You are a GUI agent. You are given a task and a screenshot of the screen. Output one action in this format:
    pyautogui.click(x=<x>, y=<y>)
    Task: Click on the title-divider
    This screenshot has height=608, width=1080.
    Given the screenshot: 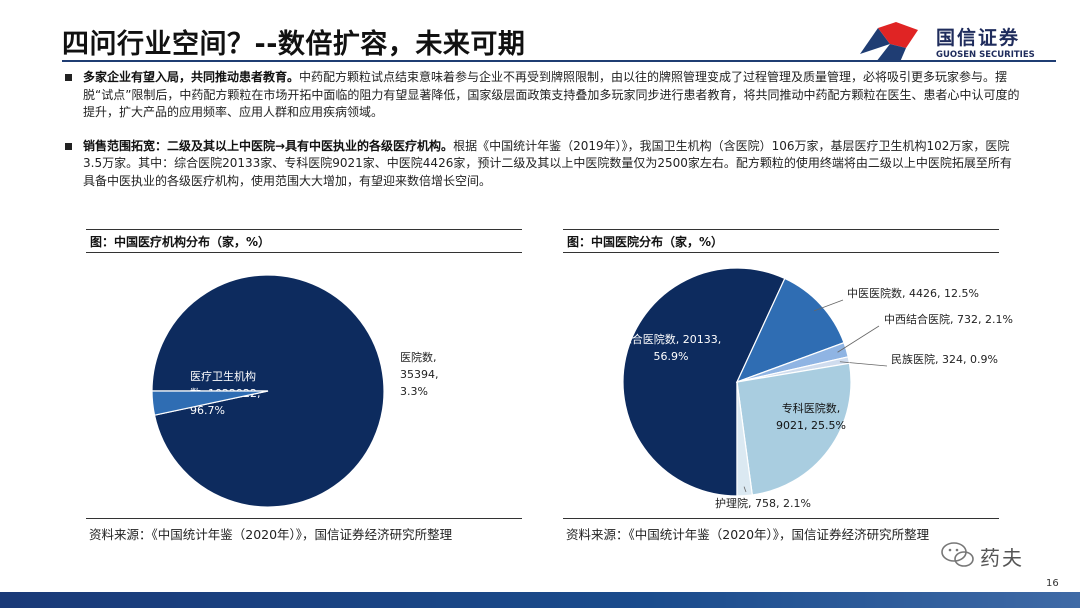 What is the action you would take?
    pyautogui.click(x=559, y=61)
    